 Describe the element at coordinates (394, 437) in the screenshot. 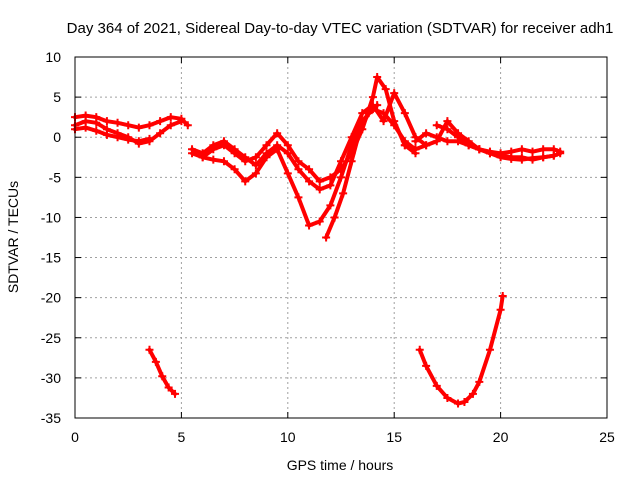

I see `x-tick-label: 15` at that location.